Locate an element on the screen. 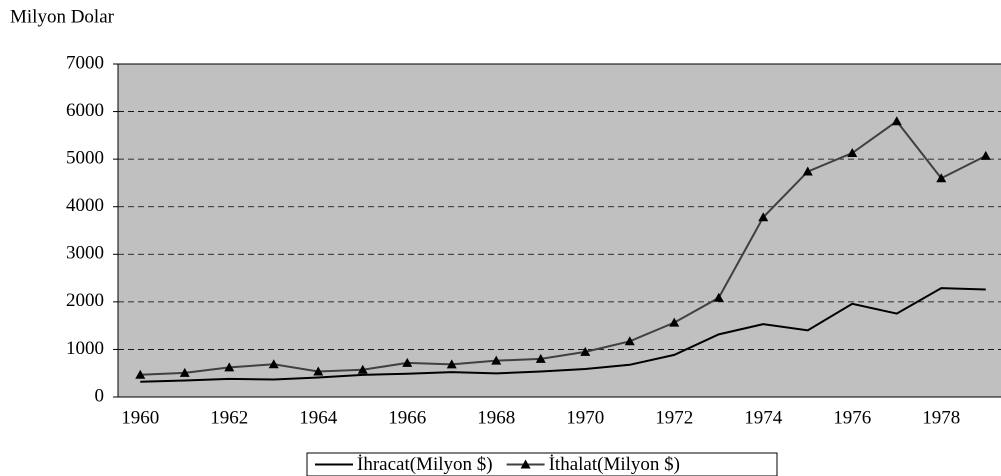 The height and width of the screenshot is (476, 1001). x-tick-label: 1972 is located at coordinates (674, 417).